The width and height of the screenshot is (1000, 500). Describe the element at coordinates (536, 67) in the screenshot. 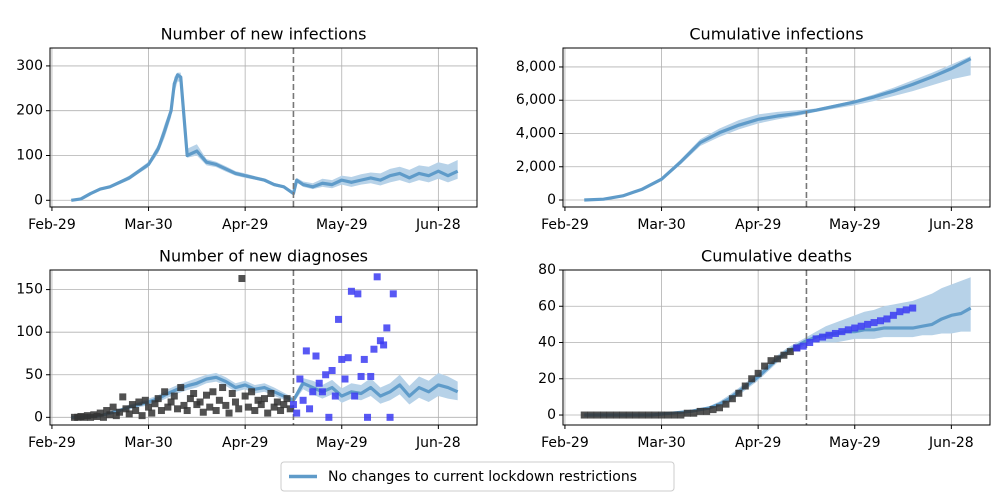

I see `y-tick-label: 8,000` at that location.